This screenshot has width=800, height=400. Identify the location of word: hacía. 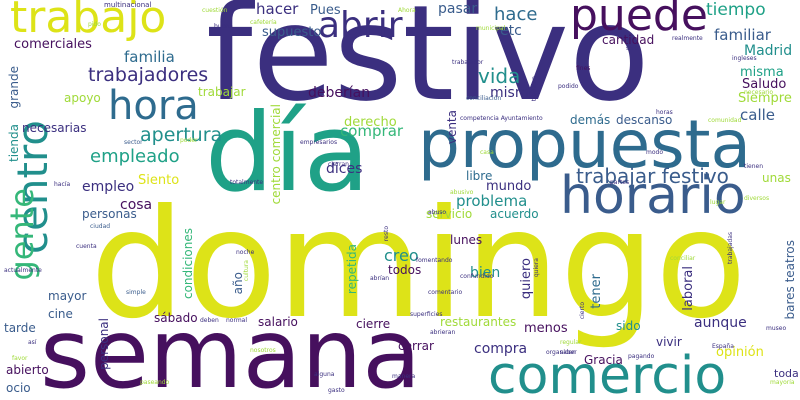
(62, 184).